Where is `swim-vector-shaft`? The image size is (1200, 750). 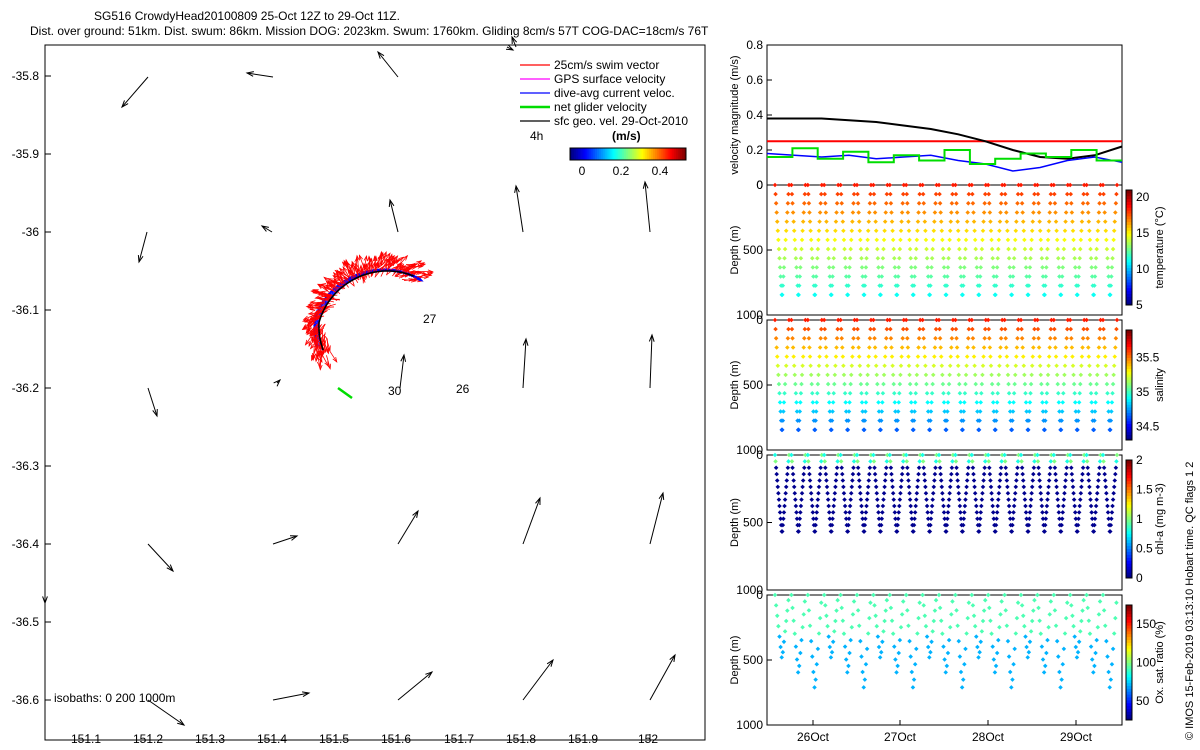 swim-vector-shaft is located at coordinates (349, 268).